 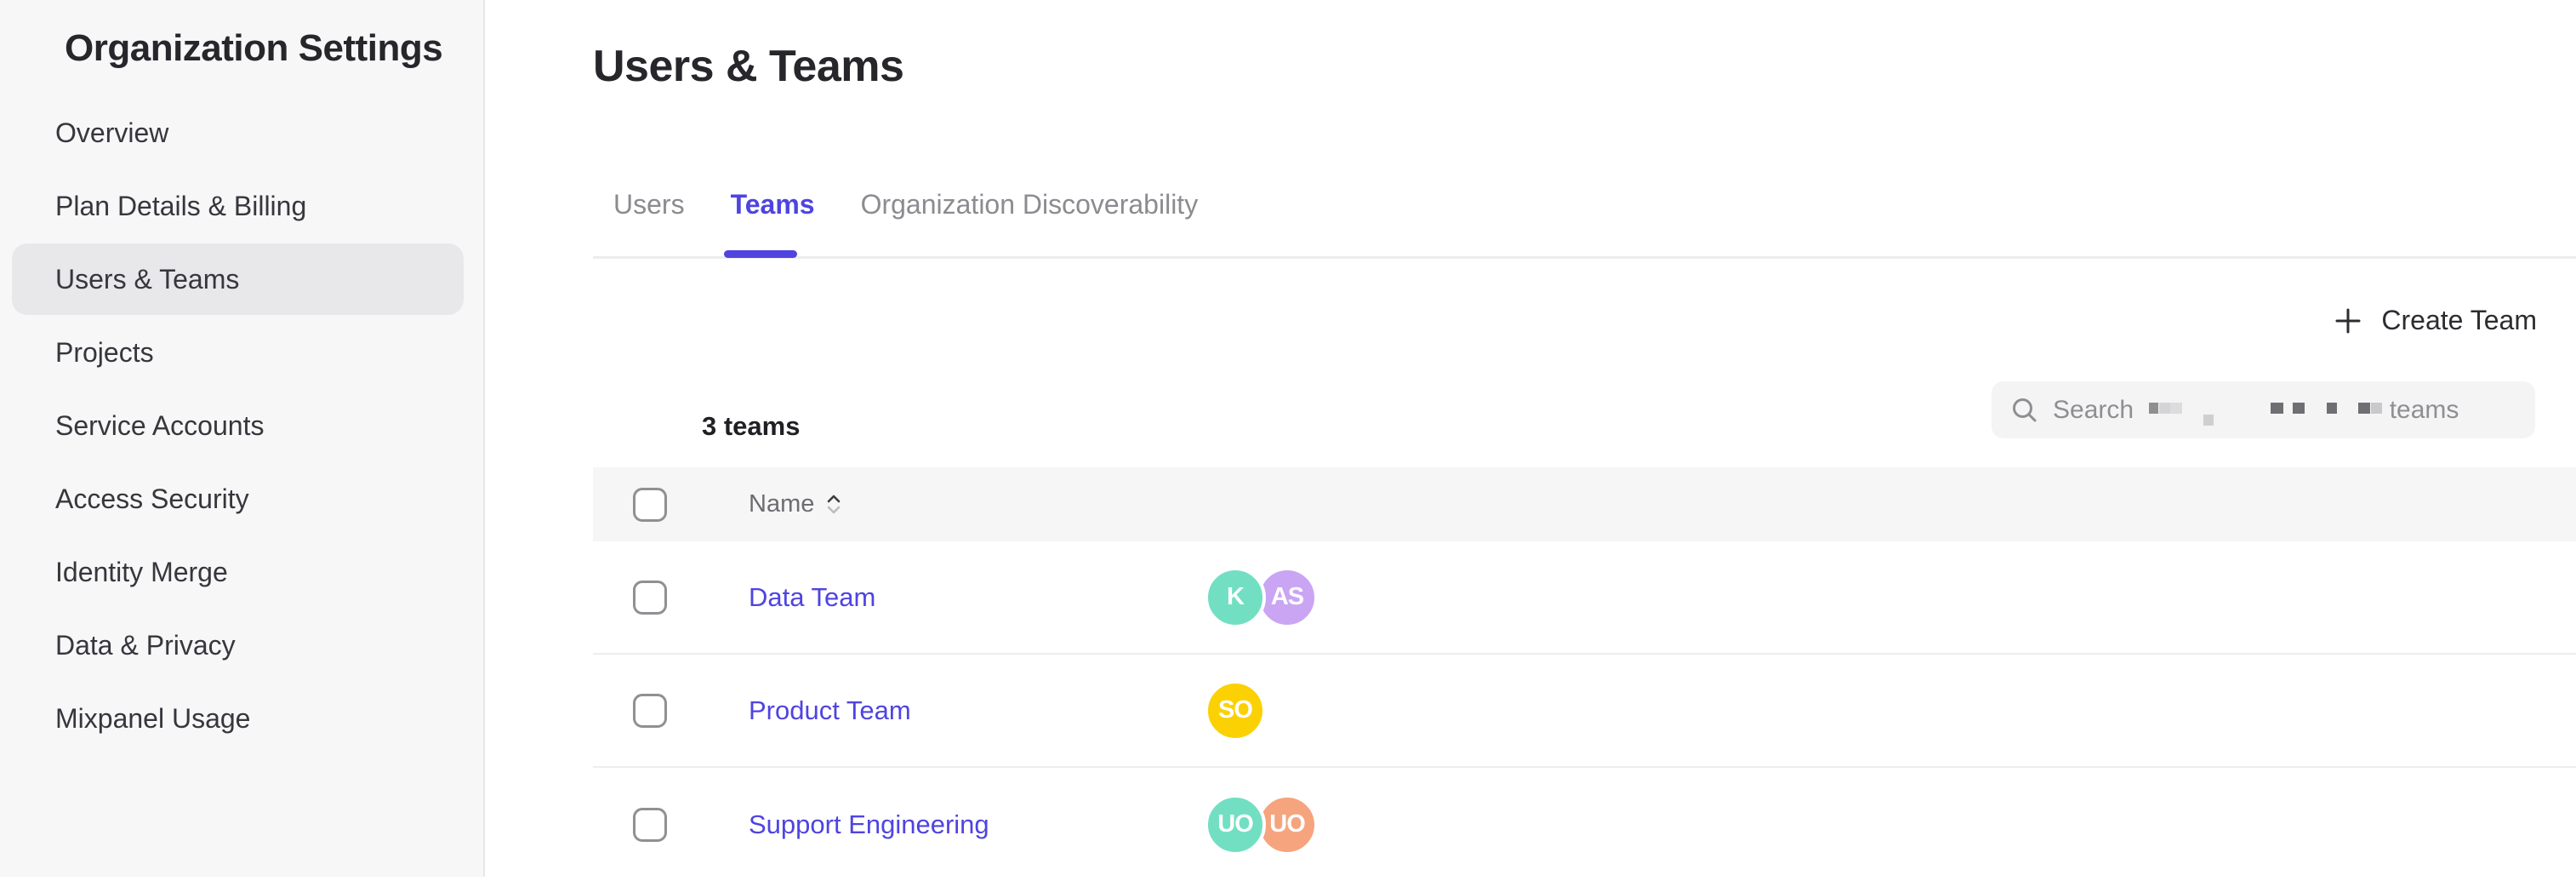 I want to click on tab-users: Users, so click(x=649, y=204).